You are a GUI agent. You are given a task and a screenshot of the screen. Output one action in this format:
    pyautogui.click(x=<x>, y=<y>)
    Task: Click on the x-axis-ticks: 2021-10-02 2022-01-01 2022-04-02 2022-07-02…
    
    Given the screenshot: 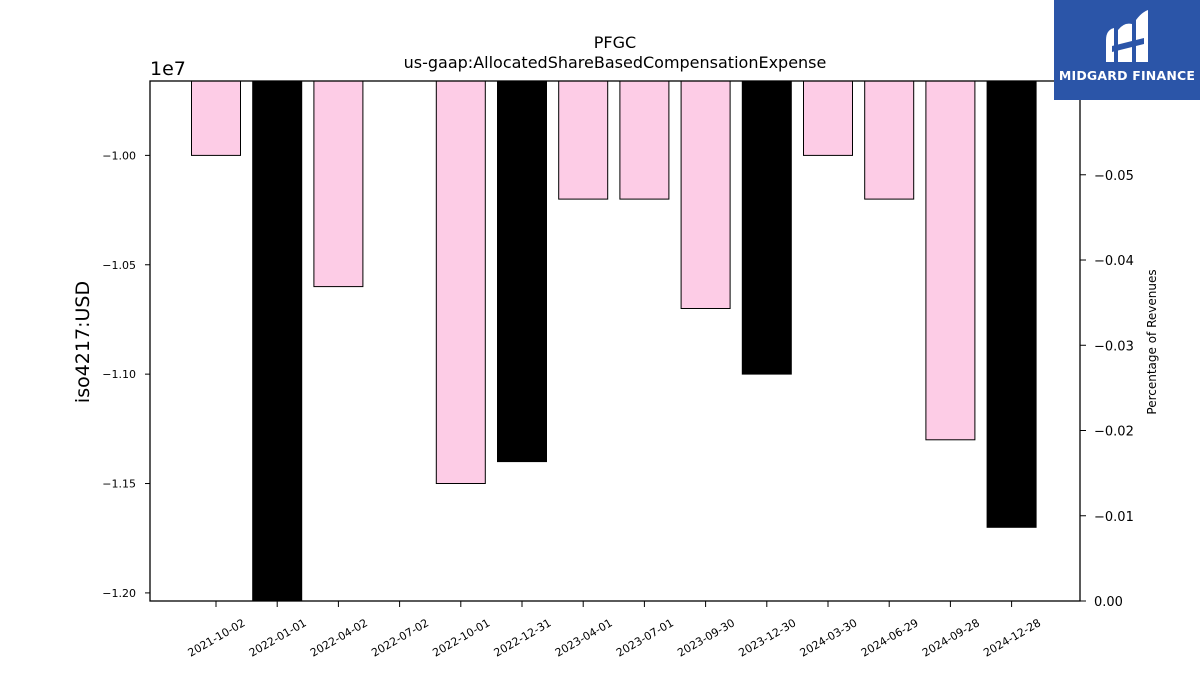 What is the action you would take?
    pyautogui.click(x=614, y=630)
    